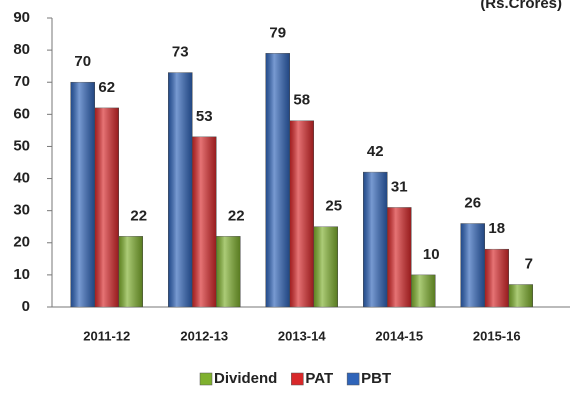  I want to click on data-label: 25, so click(333, 206).